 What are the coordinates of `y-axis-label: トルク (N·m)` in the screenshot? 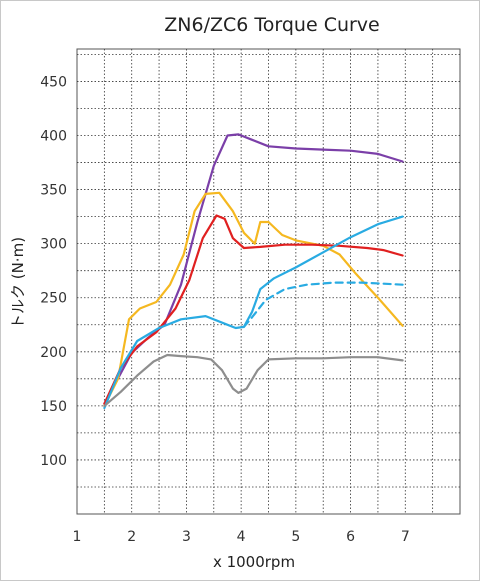 It's located at (18, 283).